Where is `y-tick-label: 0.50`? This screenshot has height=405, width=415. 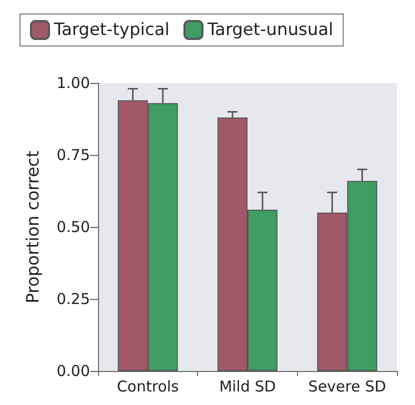 y-tick-label: 0.50 is located at coordinates (73, 227).